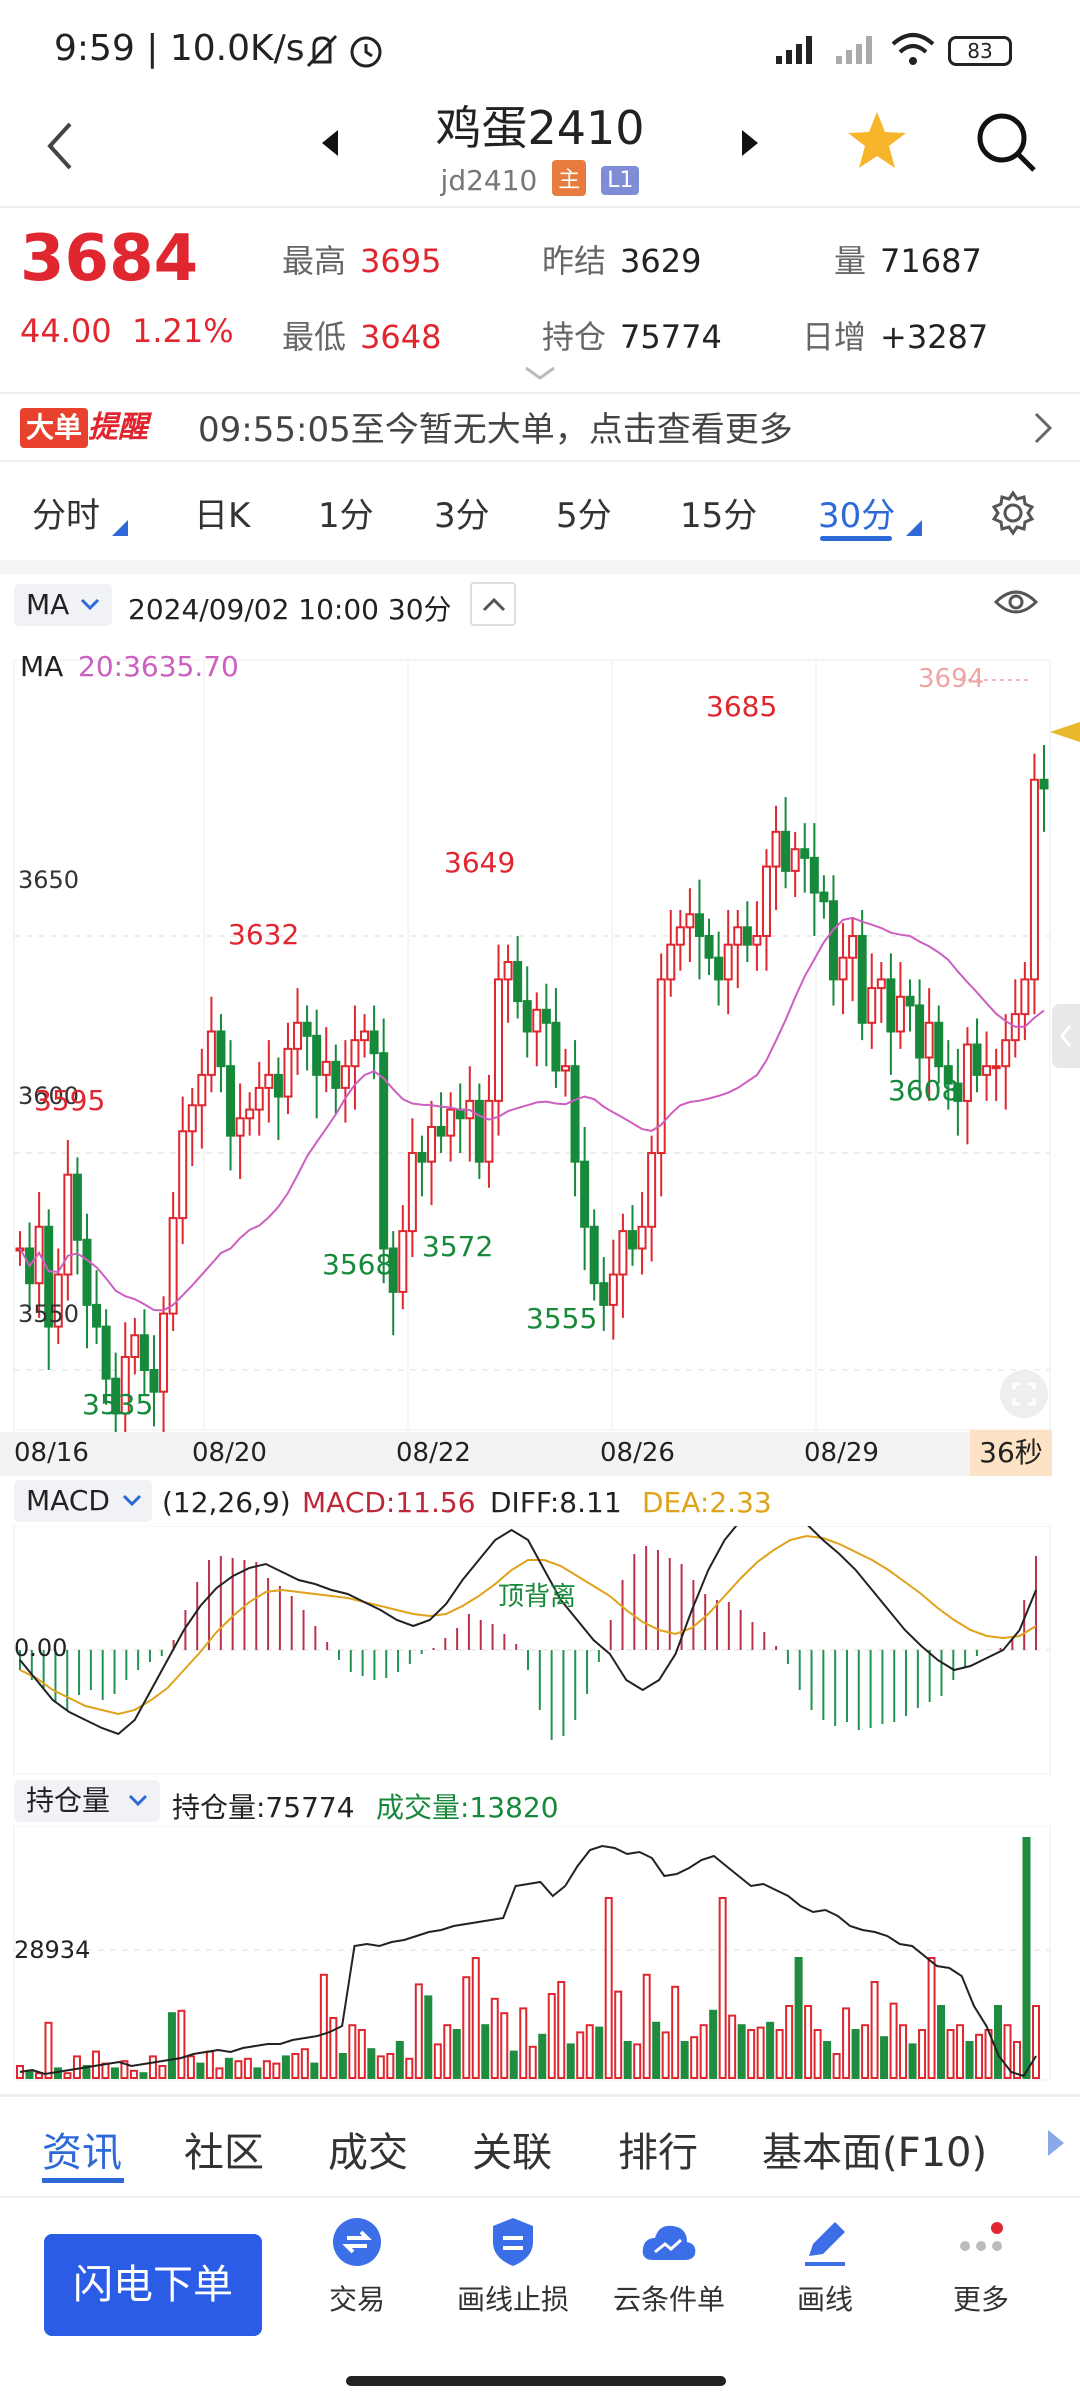  I want to click on quote-divider, so click(540, 393).